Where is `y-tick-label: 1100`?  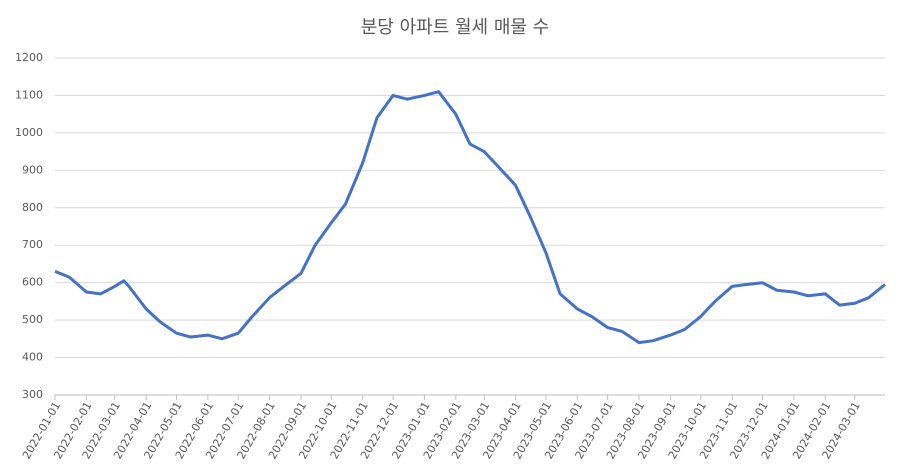
y-tick-label: 1100 is located at coordinates (29, 94).